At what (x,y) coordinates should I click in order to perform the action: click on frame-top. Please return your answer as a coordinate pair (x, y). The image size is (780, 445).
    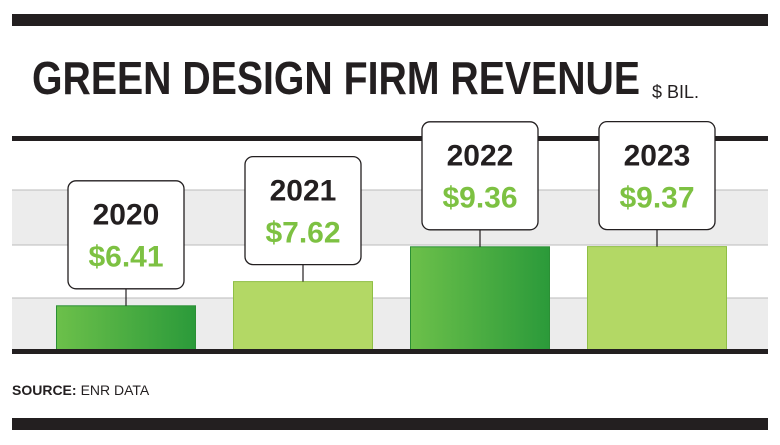
    Looking at the image, I should click on (390, 138).